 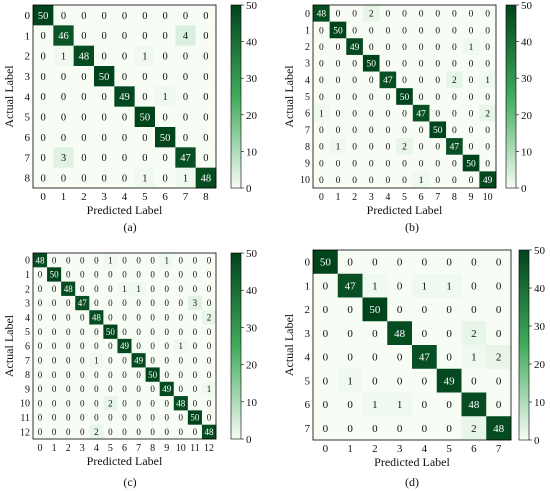 What do you see at coordinates (455, 148) in the screenshot?
I see `cell-value: 47` at bounding box center [455, 148].